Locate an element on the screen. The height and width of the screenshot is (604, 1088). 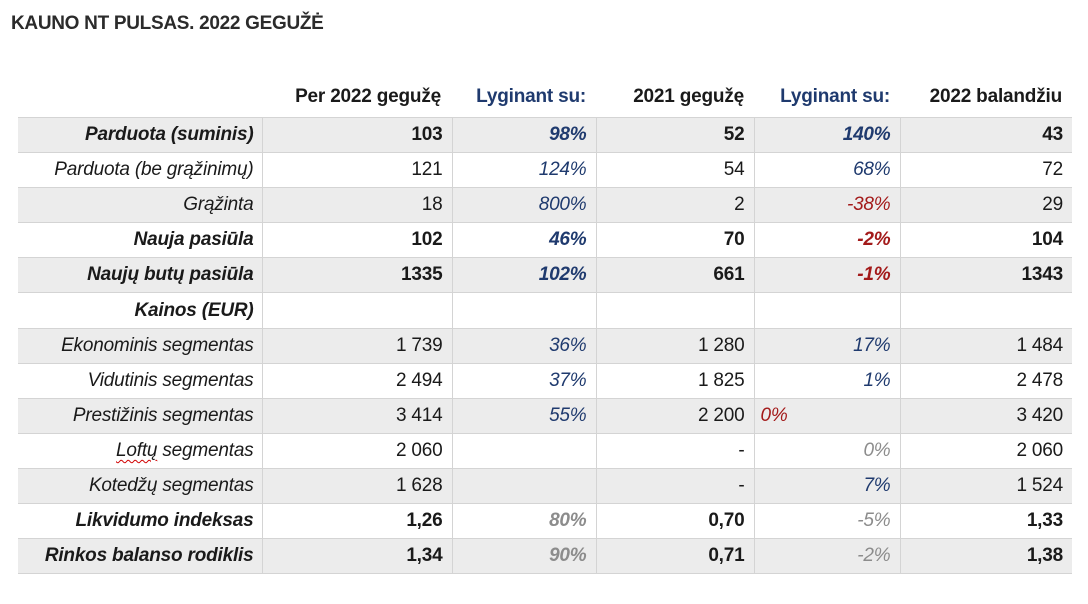
value-2021-may: 0,71 is located at coordinates (675, 556).